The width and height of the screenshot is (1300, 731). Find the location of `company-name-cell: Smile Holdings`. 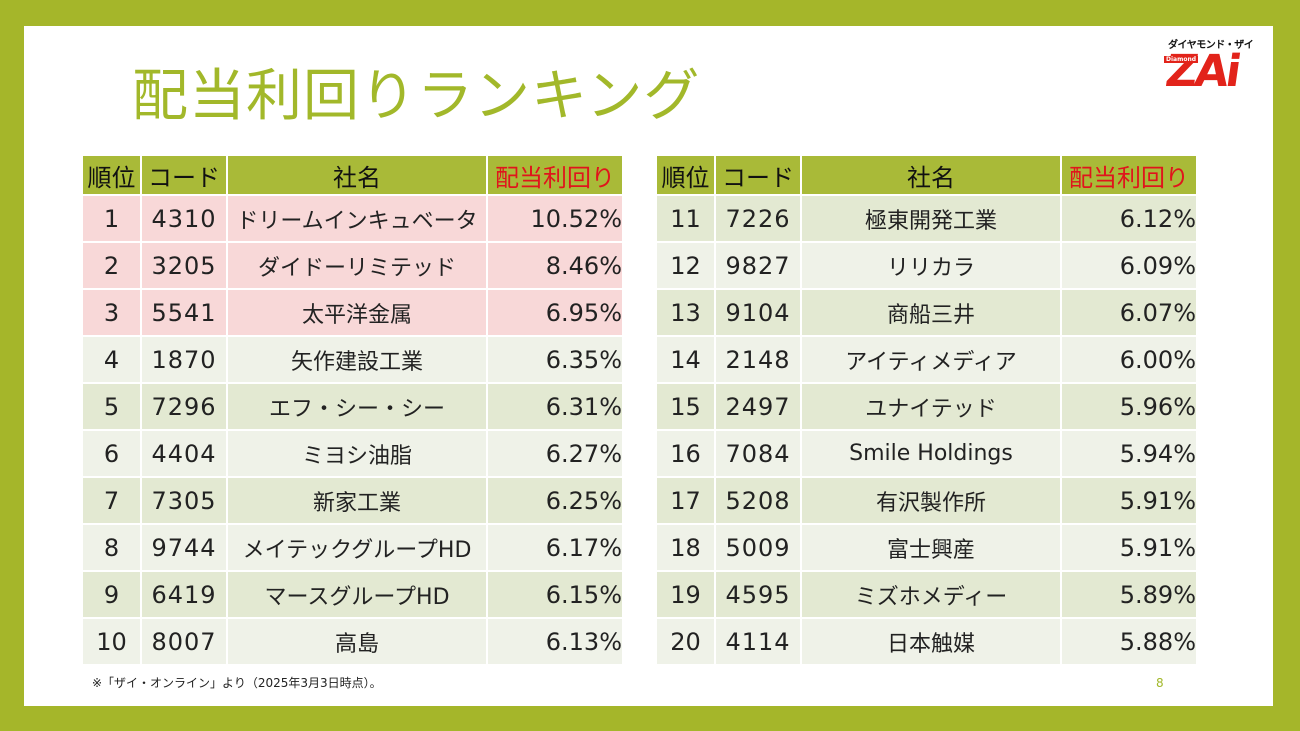

company-name-cell: Smile Holdings is located at coordinates (931, 453).